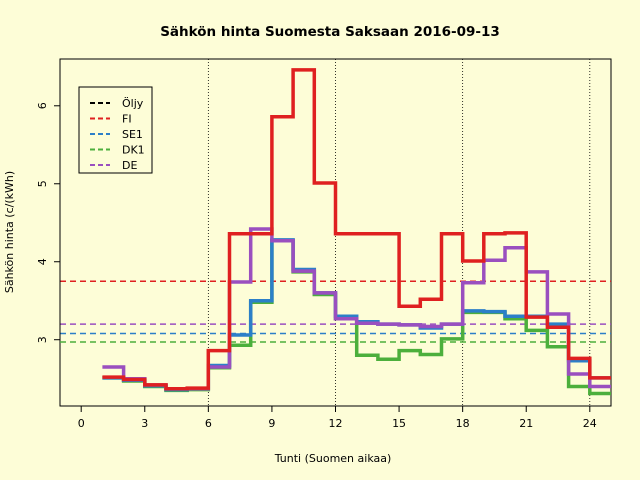 The height and width of the screenshot is (480, 640). Describe the element at coordinates (9, 232) in the screenshot. I see `y-axis-label: Sähkön hinta (c/(kWh)` at that location.